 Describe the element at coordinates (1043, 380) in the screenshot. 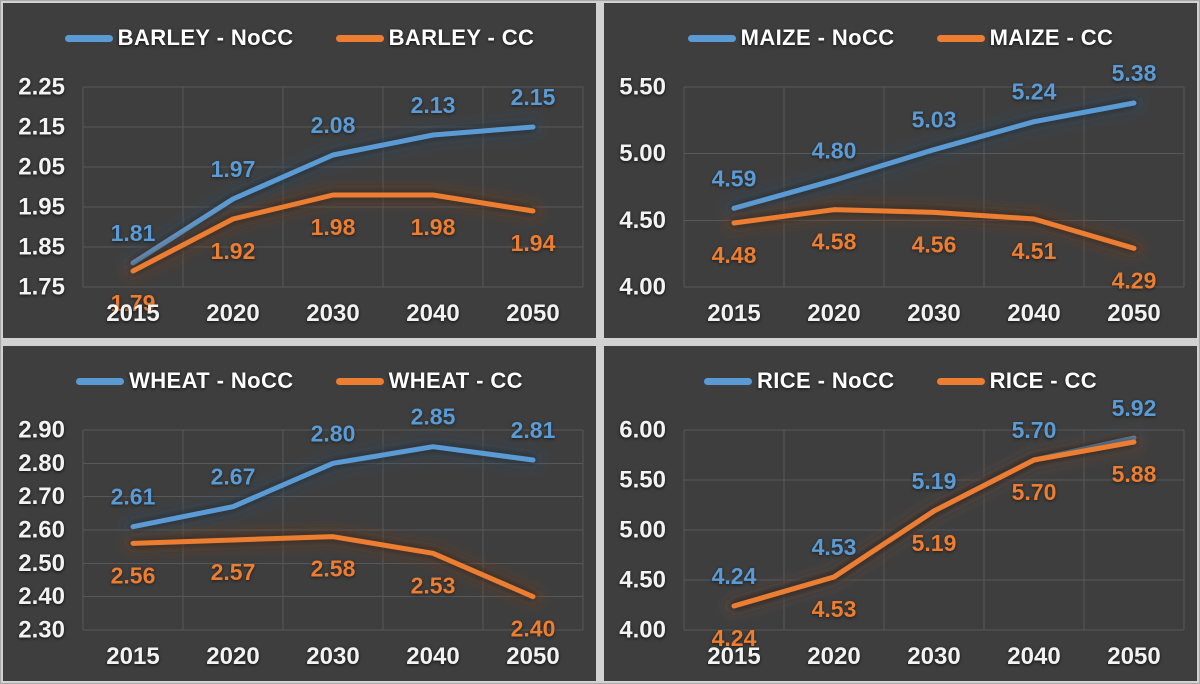

I see `legend-label-cc: RICE - CC` at that location.